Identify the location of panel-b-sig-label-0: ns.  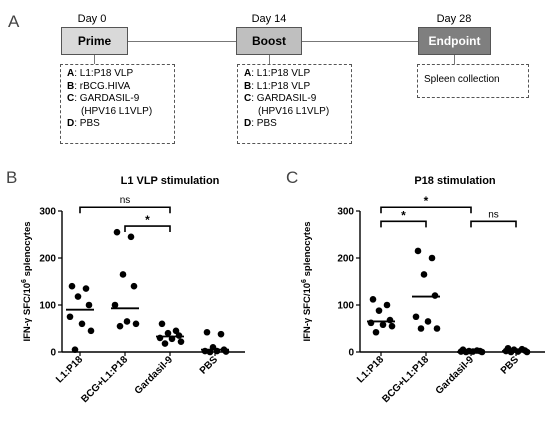
(125, 200).